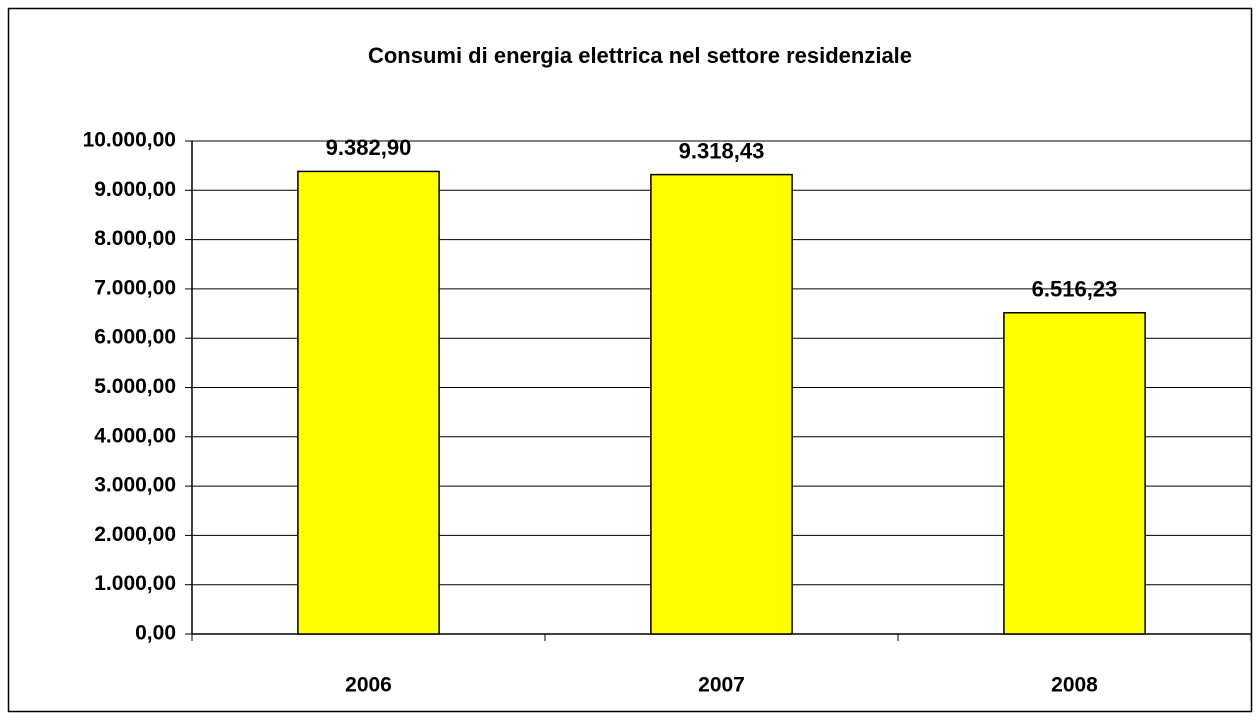 This screenshot has height=720, width=1260. Describe the element at coordinates (135, 189) in the screenshot. I see `y-tick-label: 9.000,00` at that location.